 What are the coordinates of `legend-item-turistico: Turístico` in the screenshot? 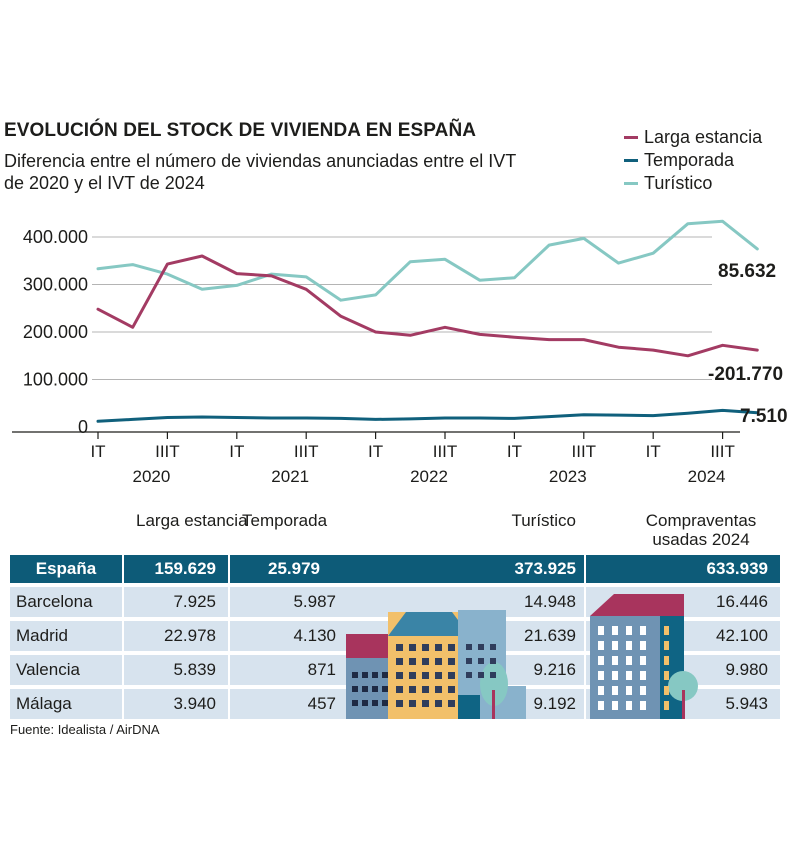 It's located at (693, 183).